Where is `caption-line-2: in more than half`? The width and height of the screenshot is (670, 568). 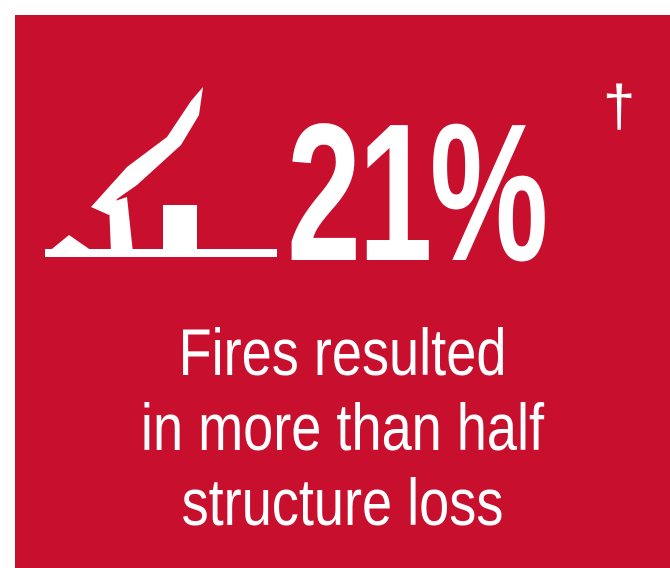 caption-line-2: in more than half is located at coordinates (342, 427).